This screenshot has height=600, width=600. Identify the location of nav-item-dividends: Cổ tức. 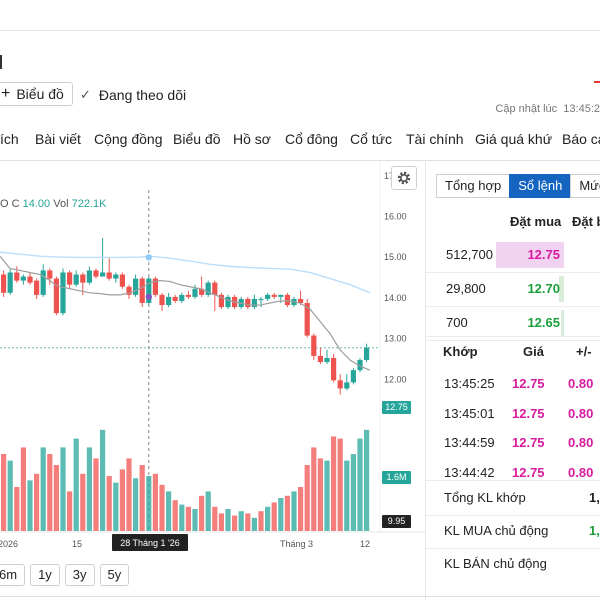
(371, 139).